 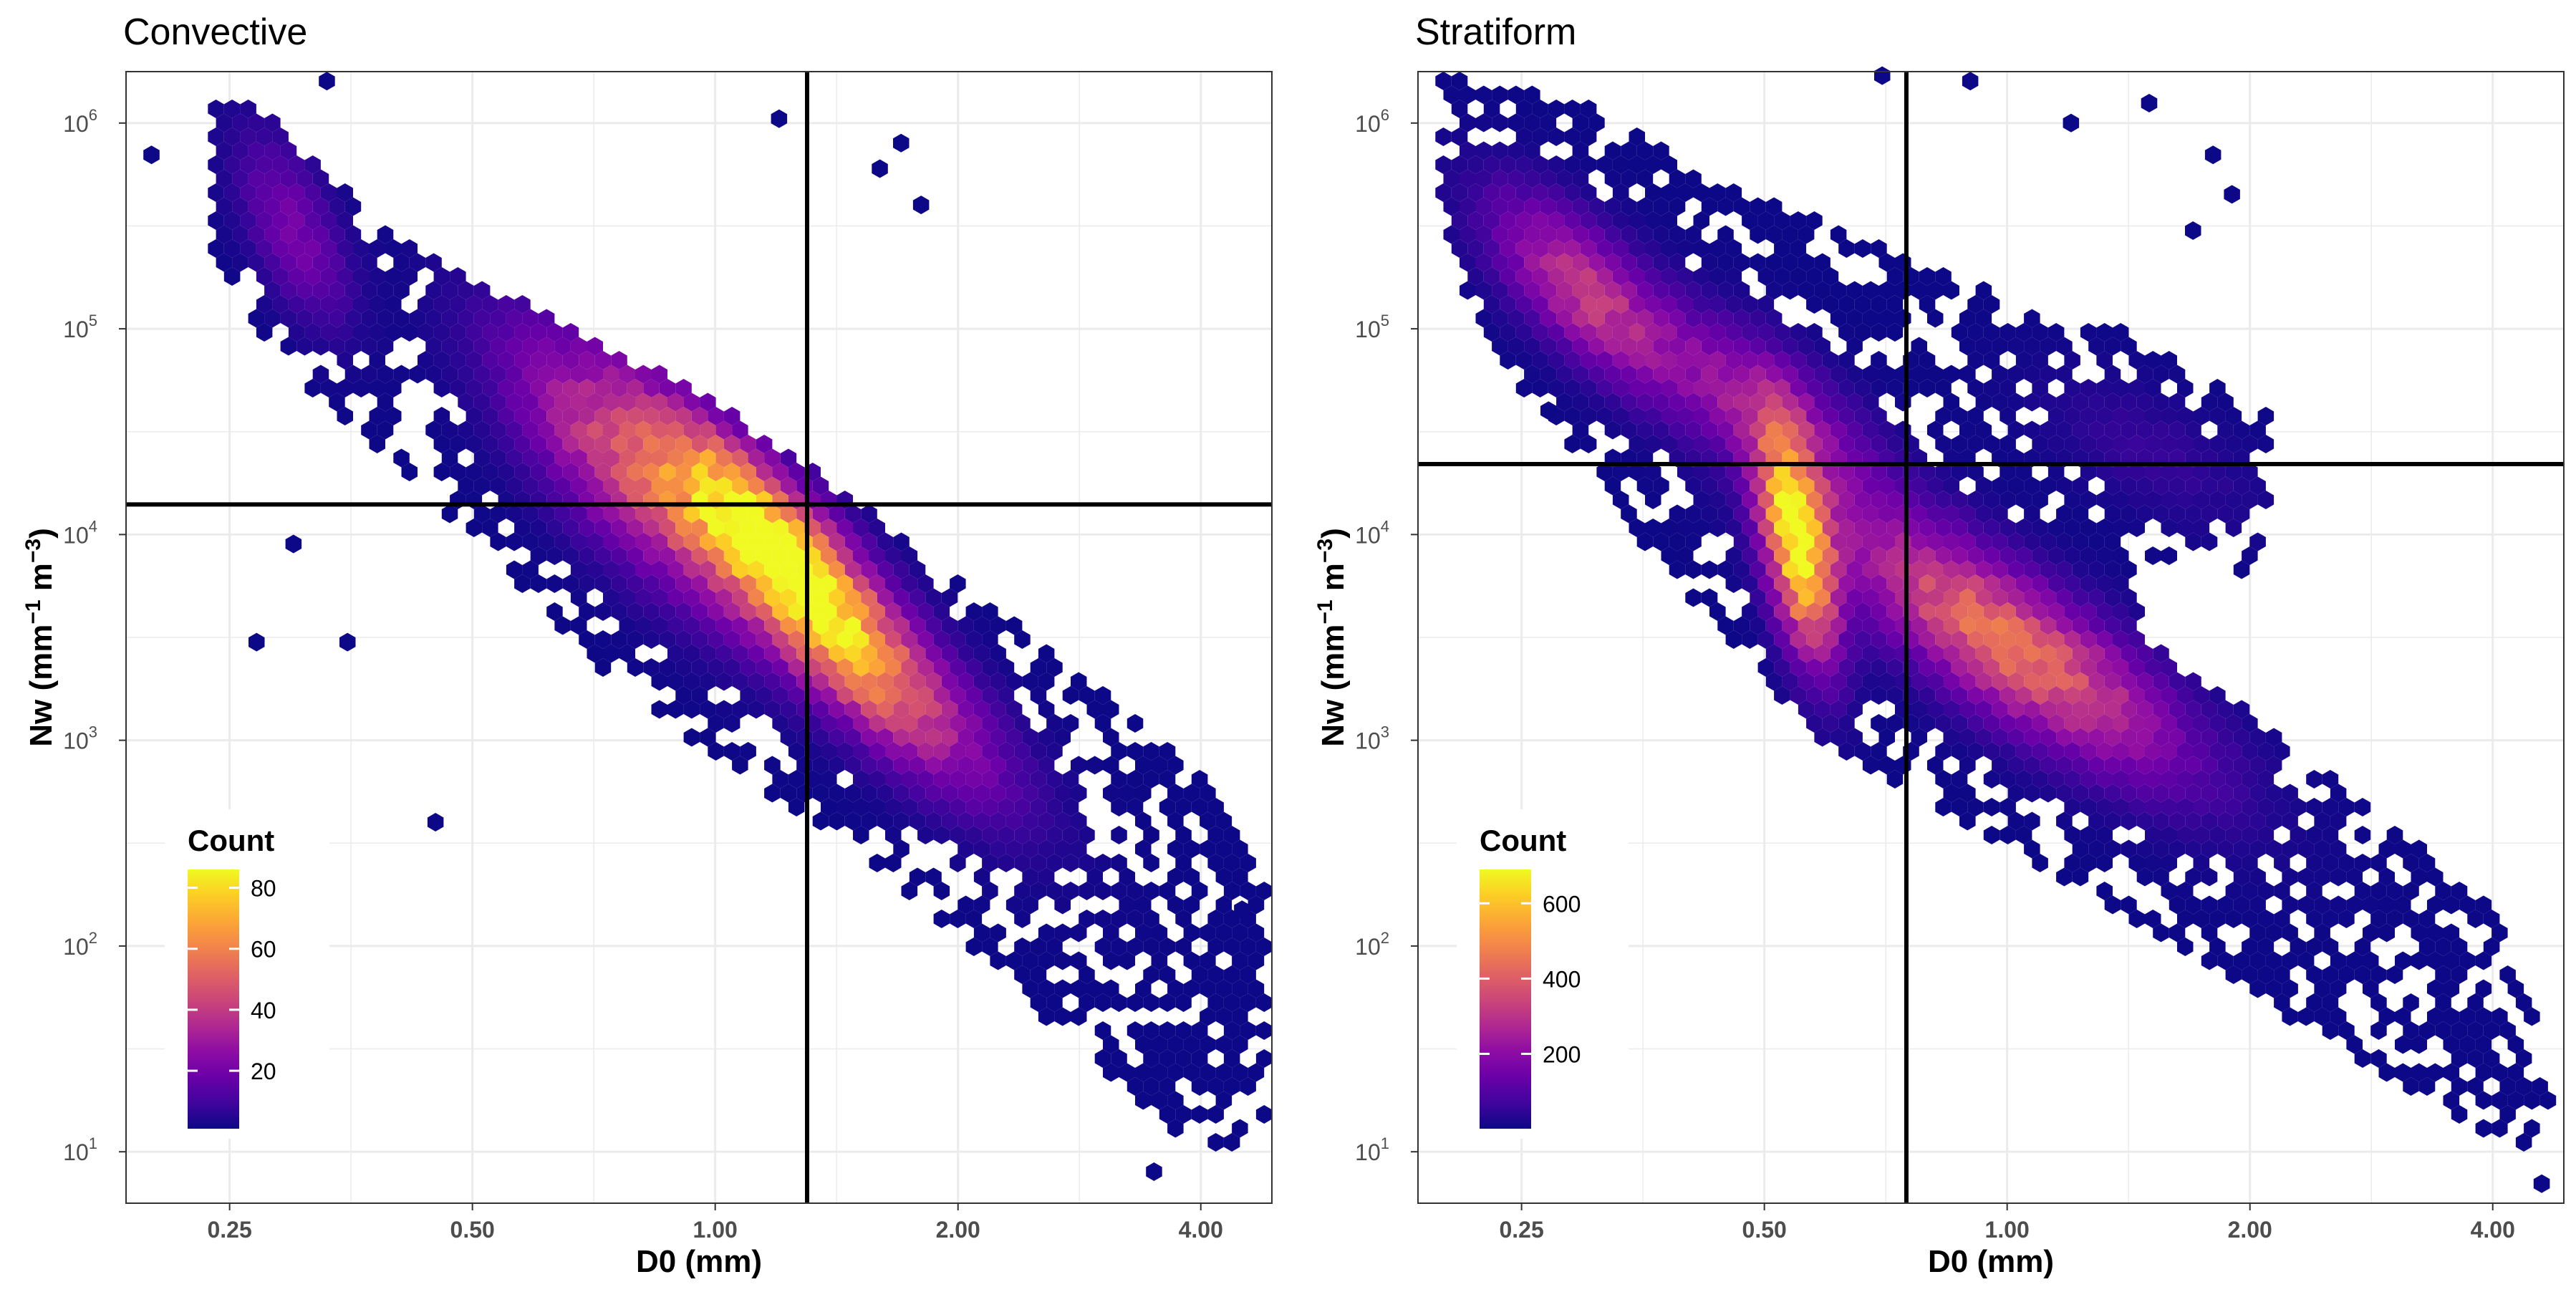 I want to click on y-tick-label: 10⁴, so click(x=1372, y=532).